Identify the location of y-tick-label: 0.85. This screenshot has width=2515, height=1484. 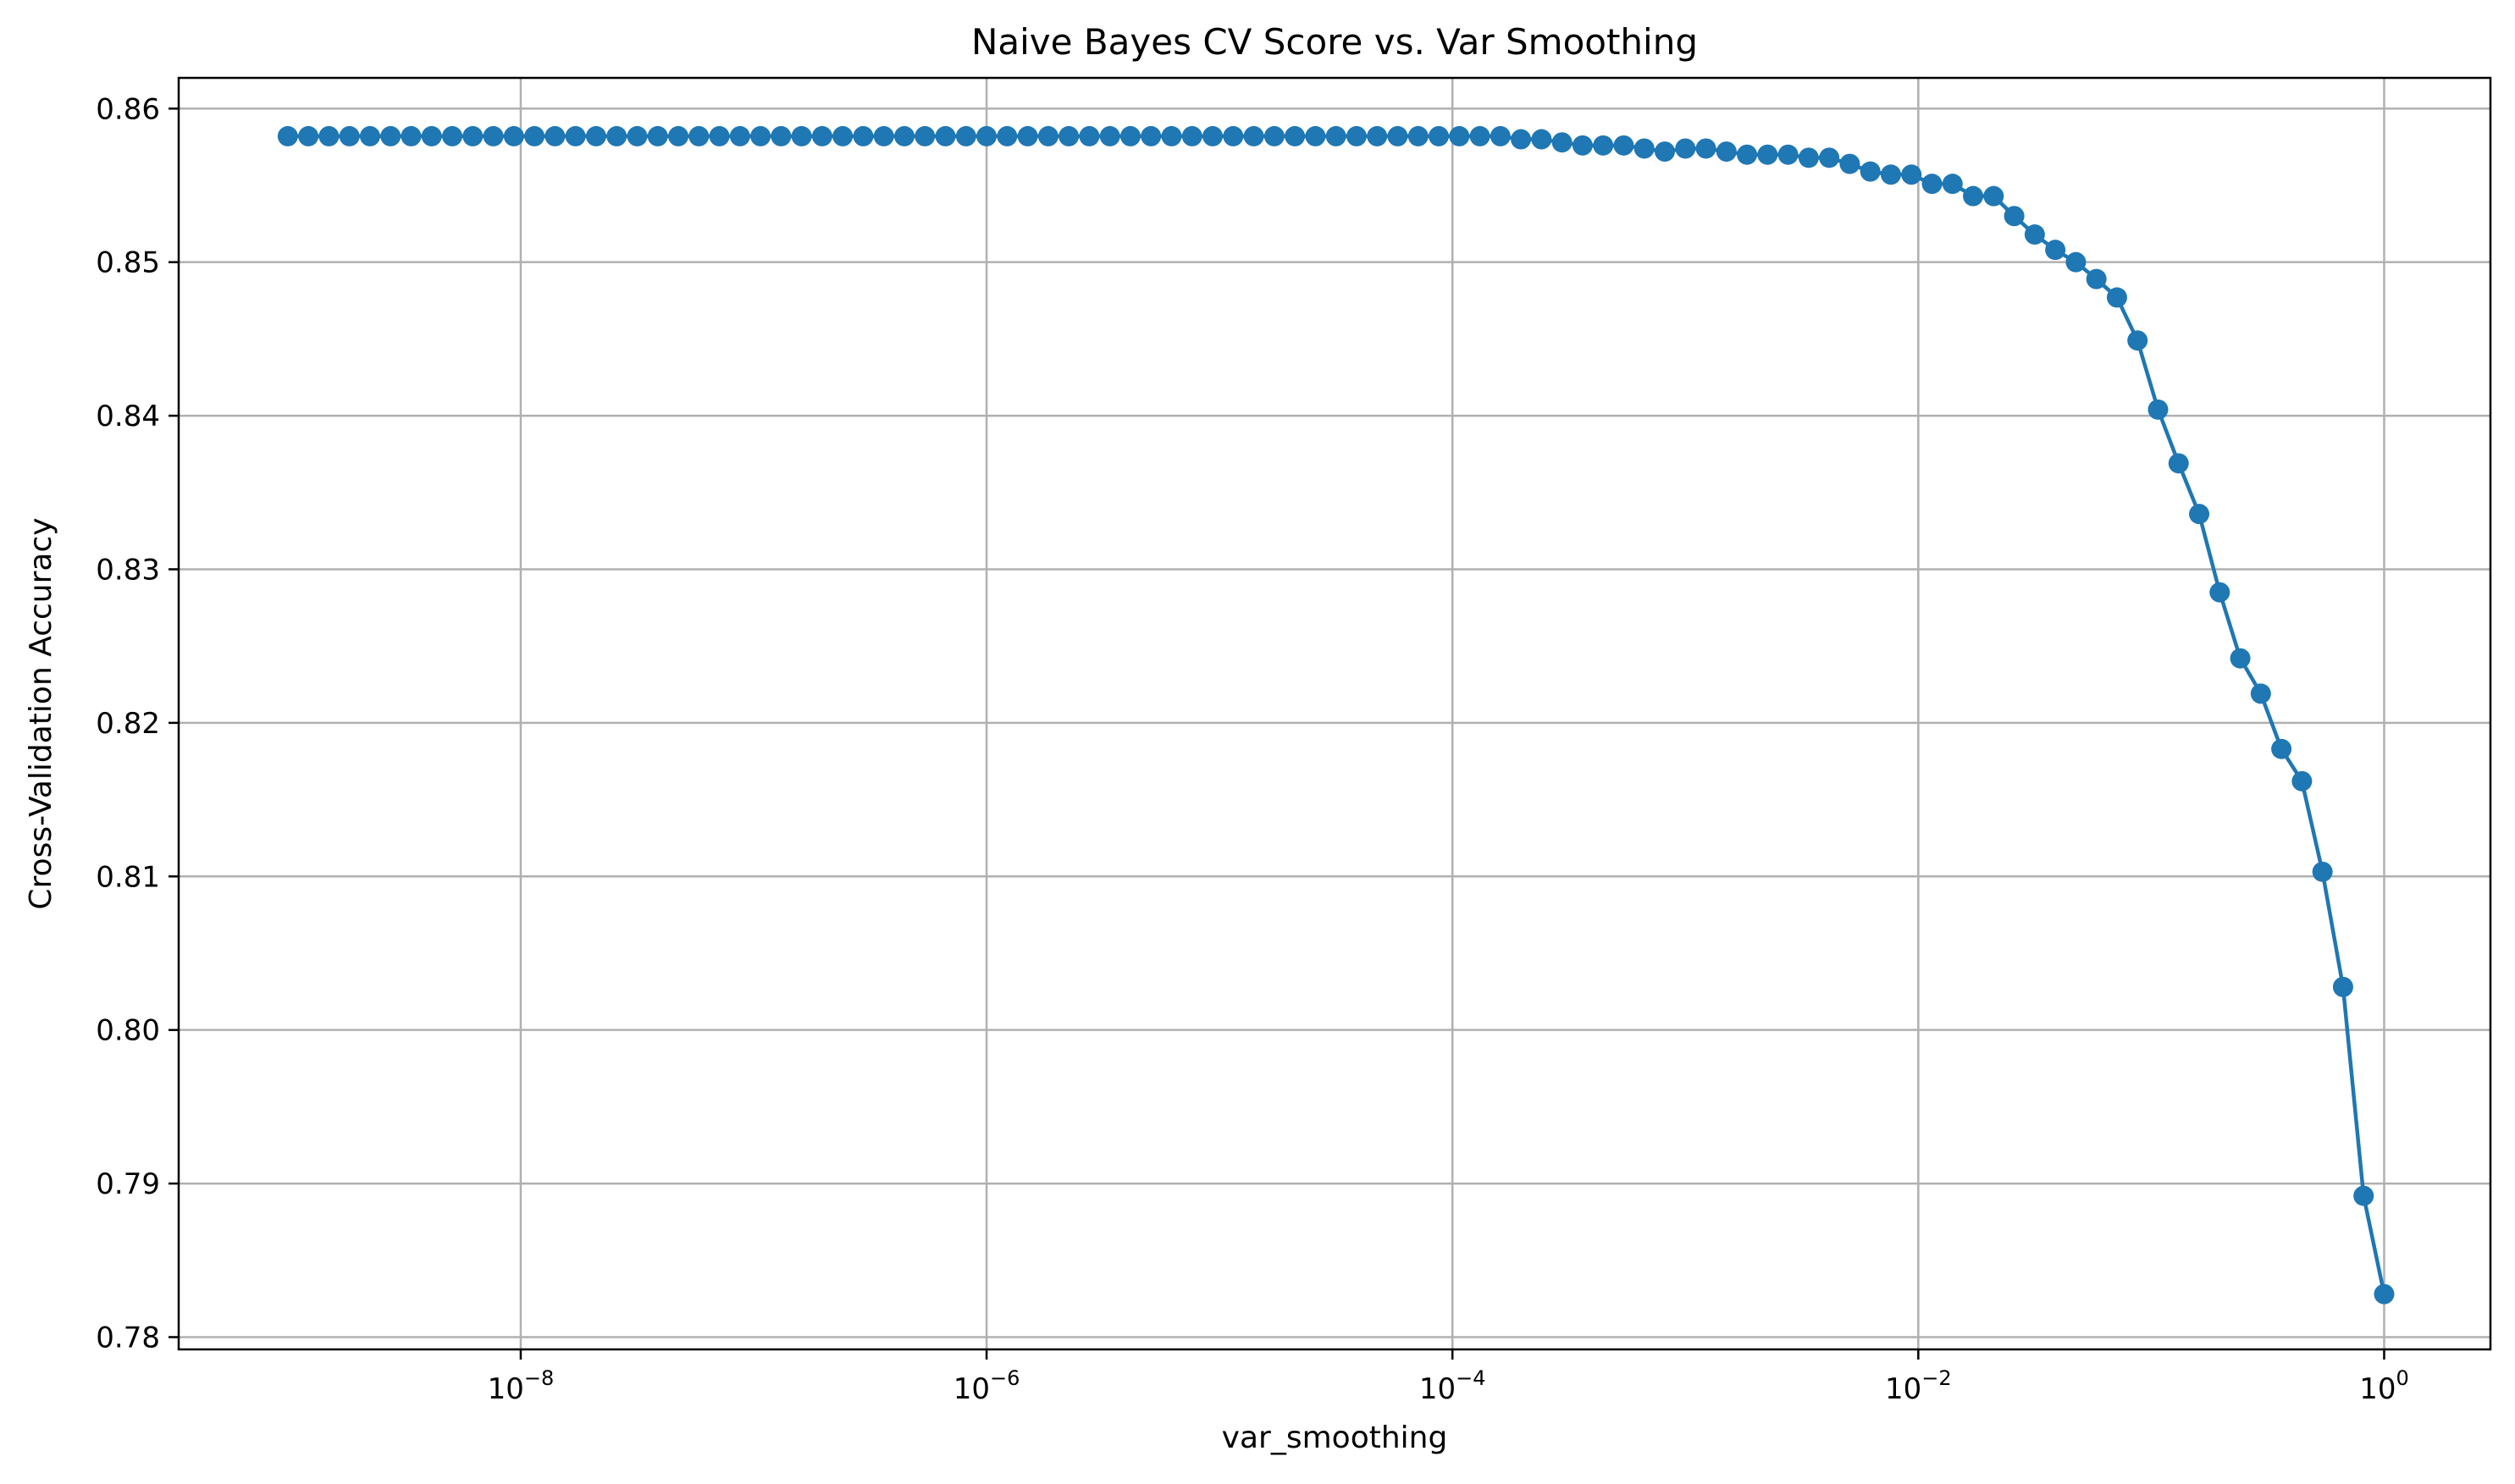
(128, 263).